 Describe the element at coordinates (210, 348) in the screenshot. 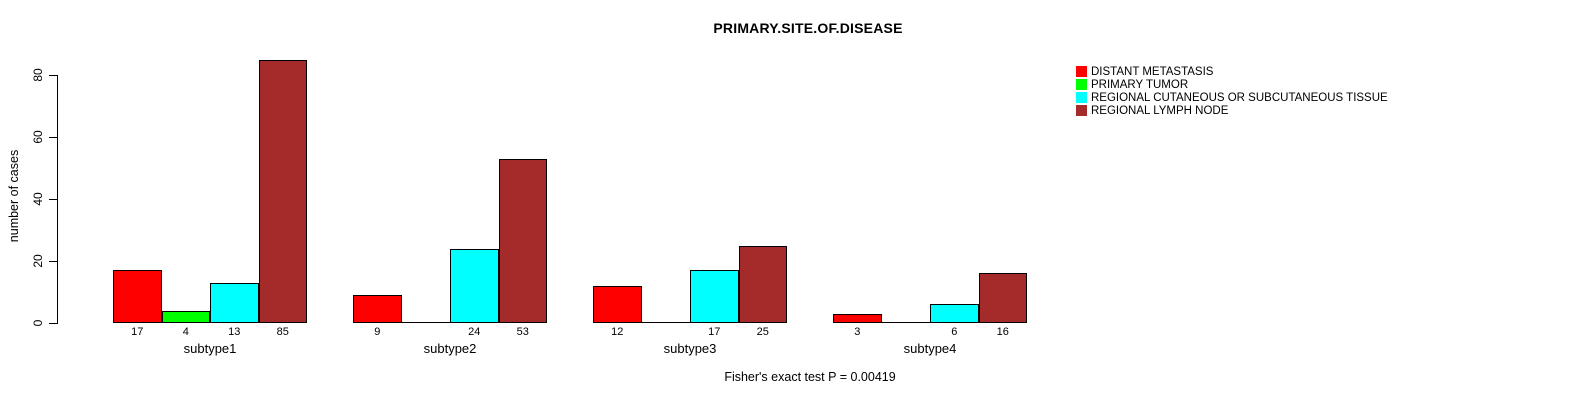

I see `group-label-subtype1: subtype1` at that location.